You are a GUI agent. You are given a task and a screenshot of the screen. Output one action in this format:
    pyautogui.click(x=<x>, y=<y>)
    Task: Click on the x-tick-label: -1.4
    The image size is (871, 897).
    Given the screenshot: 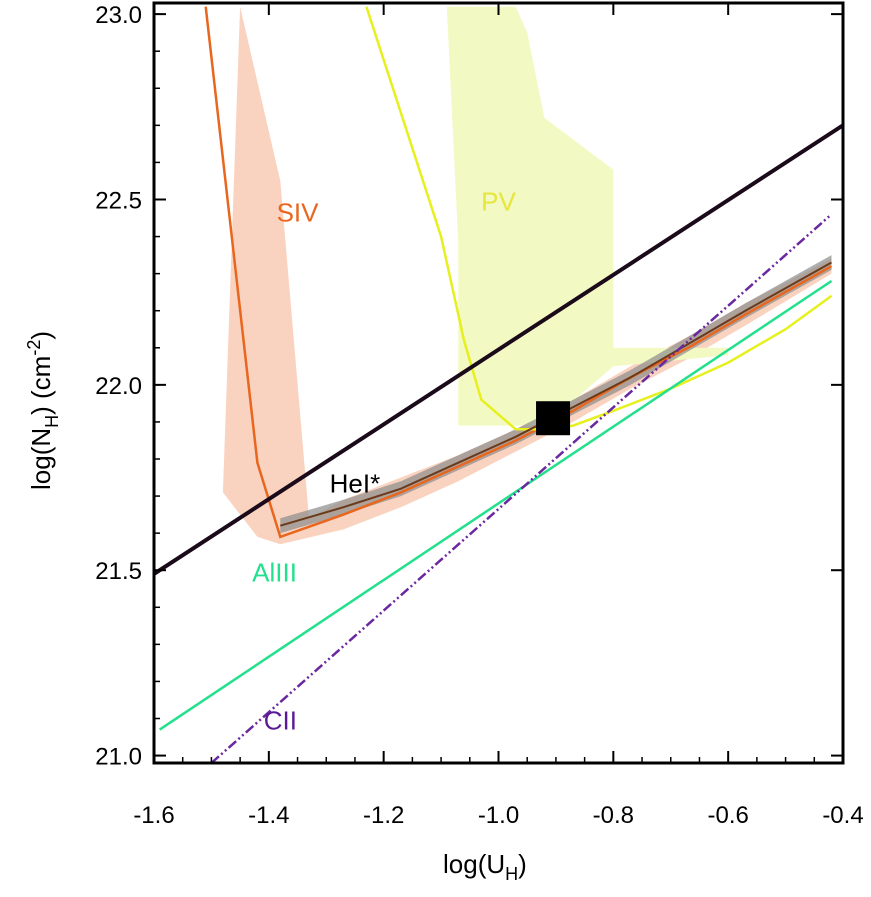 What is the action you would take?
    pyautogui.click(x=268, y=815)
    